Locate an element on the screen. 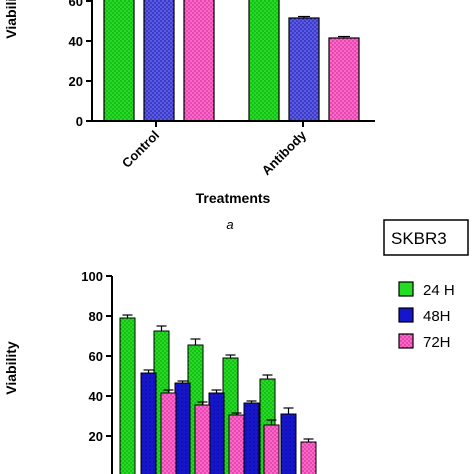  legend-label-2: 48H is located at coordinates (437, 316).